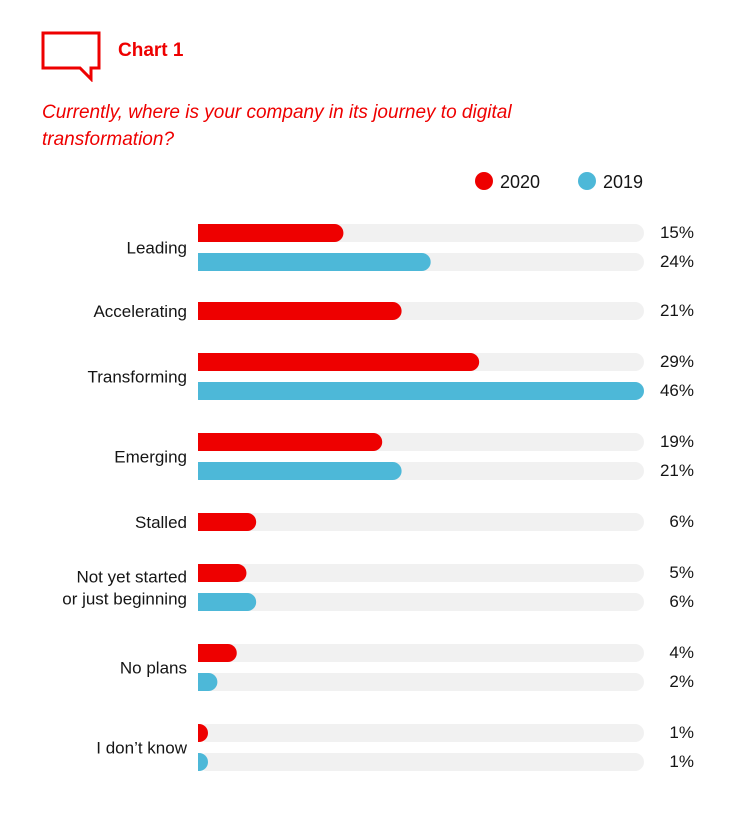 The height and width of the screenshot is (822, 755). Describe the element at coordinates (677, 470) in the screenshot. I see `value-label-3-2019: 21%` at that location.